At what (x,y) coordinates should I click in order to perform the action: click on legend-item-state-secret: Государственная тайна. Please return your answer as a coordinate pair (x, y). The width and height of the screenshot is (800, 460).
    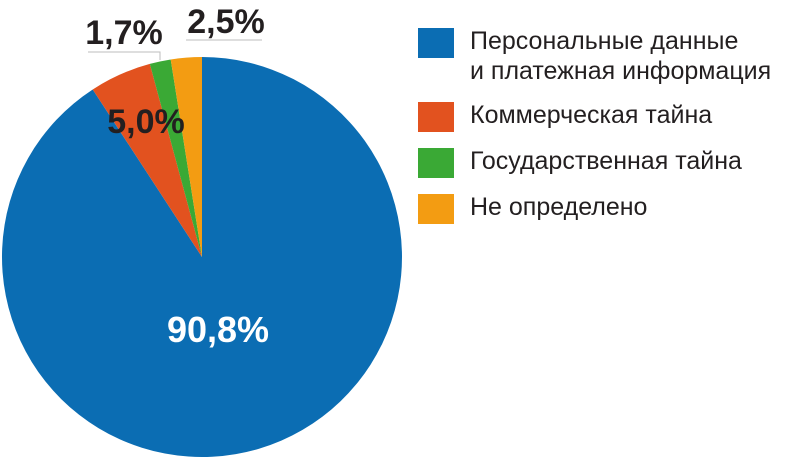
    Looking at the image, I should click on (608, 162).